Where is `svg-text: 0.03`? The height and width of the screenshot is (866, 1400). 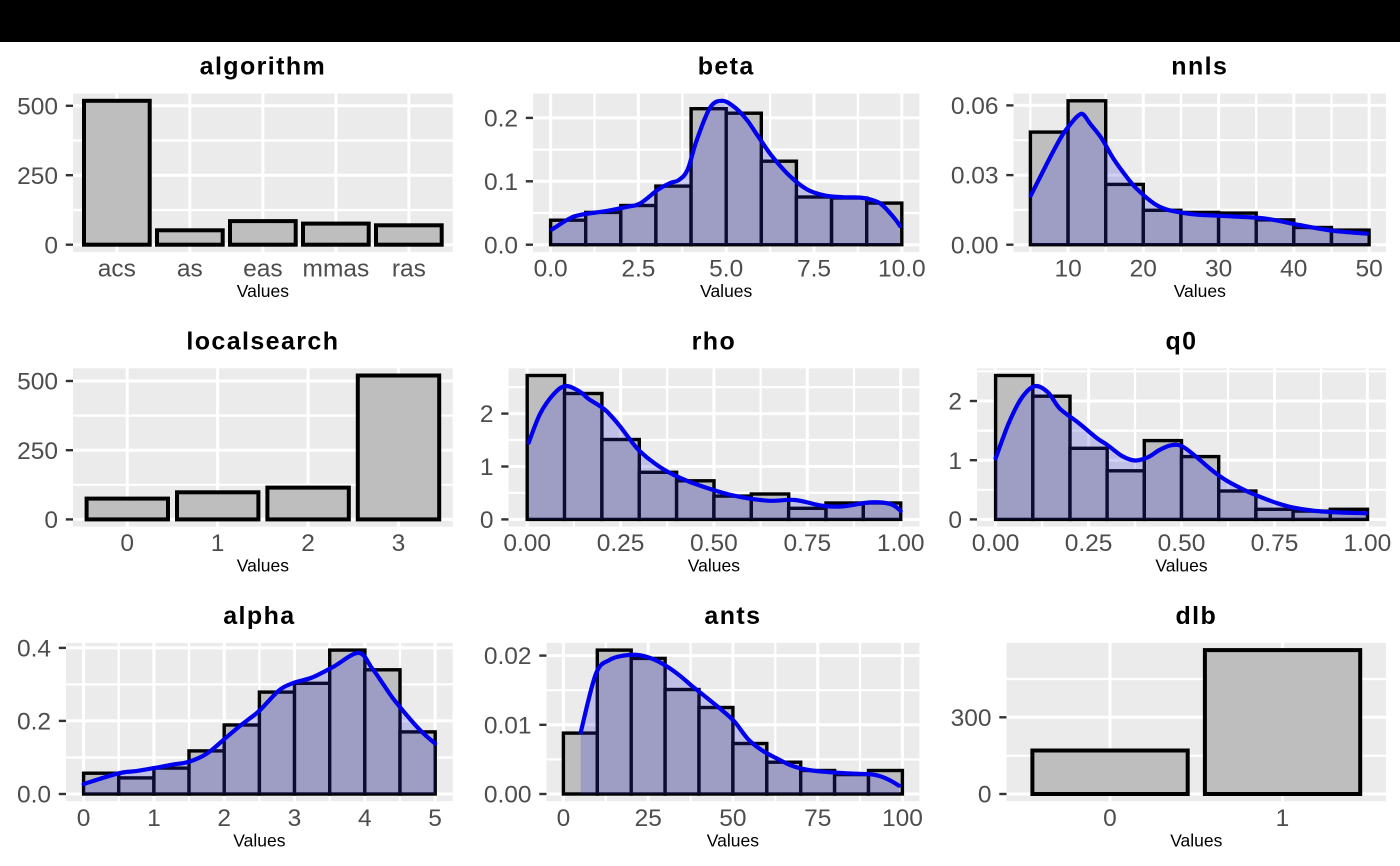
svg-text: 0.03 is located at coordinates (975, 176).